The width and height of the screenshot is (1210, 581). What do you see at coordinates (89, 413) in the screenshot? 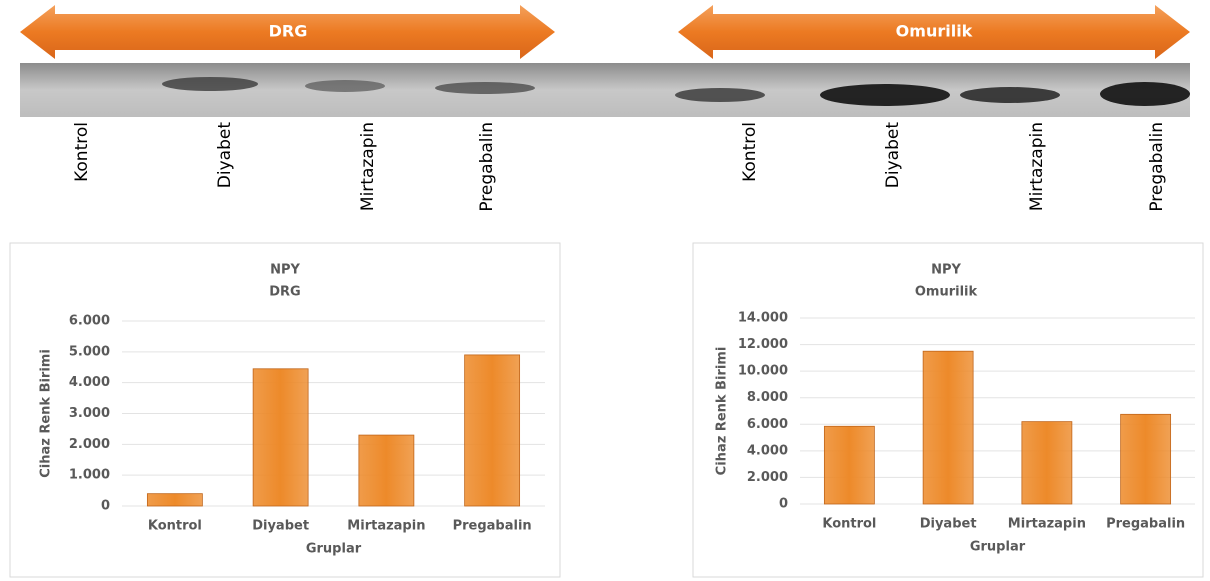
I see `y-tick-label: 3.000` at bounding box center [89, 413].